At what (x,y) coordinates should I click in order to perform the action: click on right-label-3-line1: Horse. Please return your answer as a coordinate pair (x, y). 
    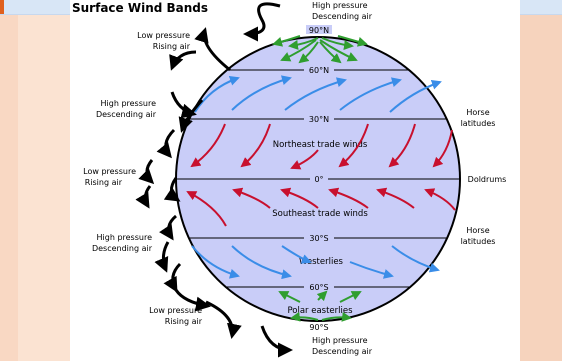
    Looking at the image, I should click on (477, 230).